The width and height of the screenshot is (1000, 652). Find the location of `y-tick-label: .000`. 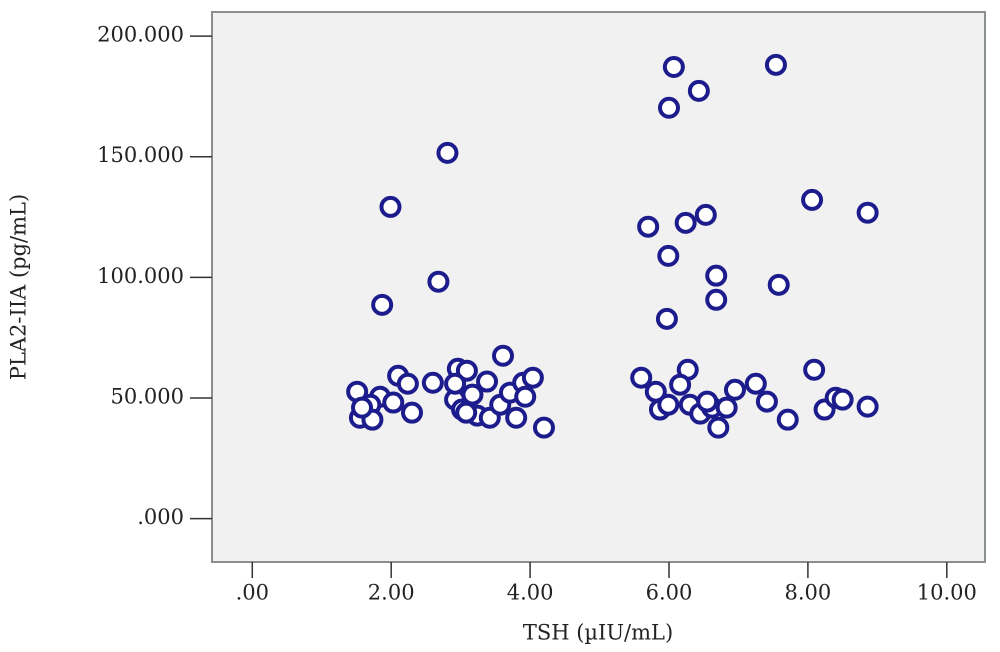

y-tick-label: .000 is located at coordinates (160, 517).